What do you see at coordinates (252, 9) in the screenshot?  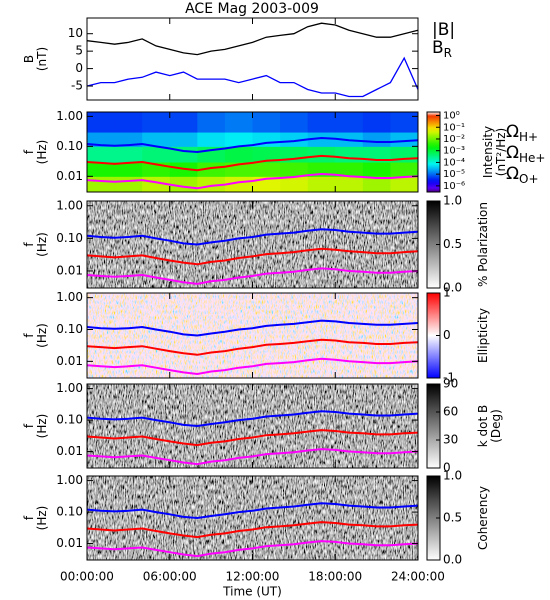 I see `chart-title: ACE Mag 2003-009` at bounding box center [252, 9].